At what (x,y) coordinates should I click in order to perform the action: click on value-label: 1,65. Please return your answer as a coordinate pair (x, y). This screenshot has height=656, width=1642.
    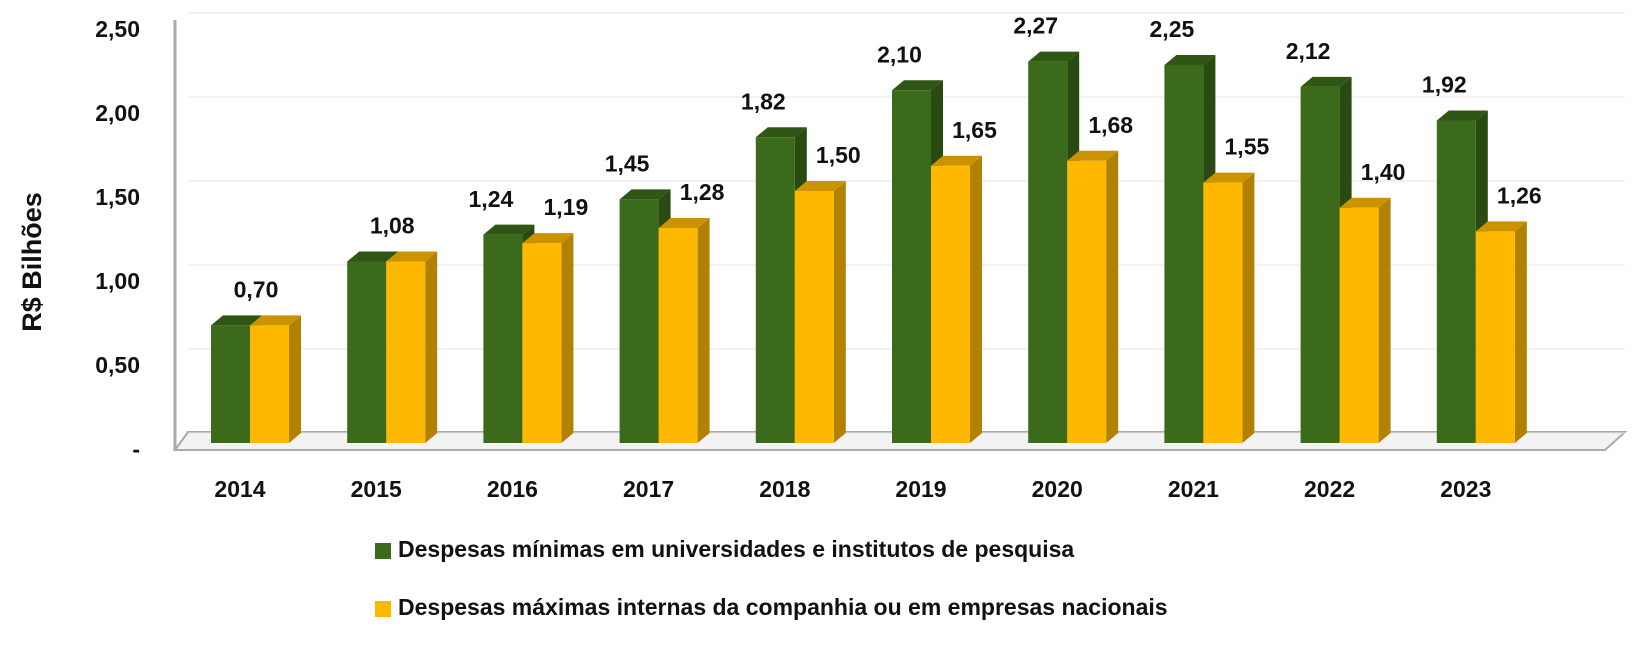
    Looking at the image, I should click on (974, 130).